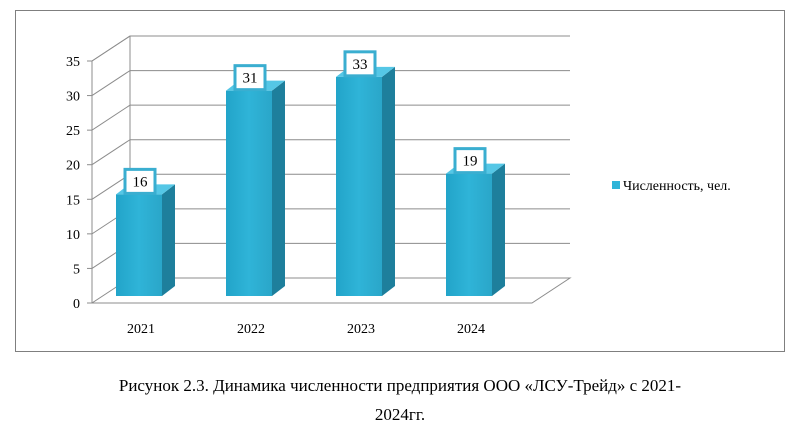 This screenshot has height=432, width=800. Describe the element at coordinates (616, 185) in the screenshot. I see `legend-swatch` at that location.